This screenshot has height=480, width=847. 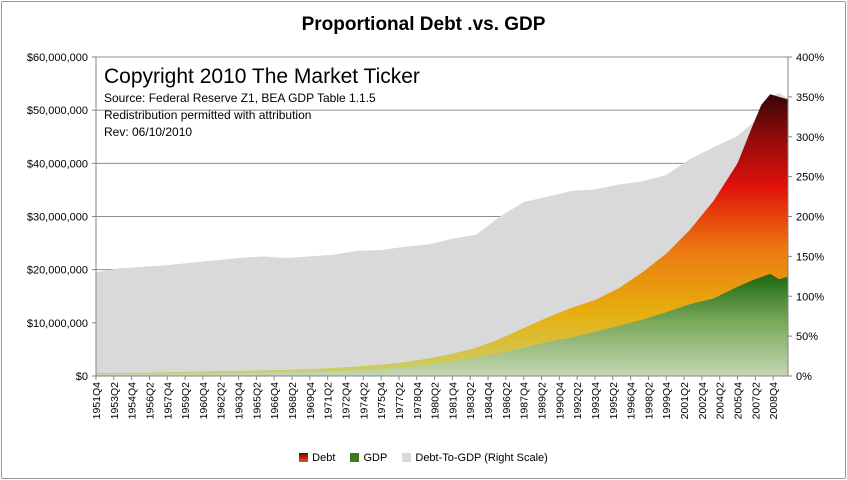 What do you see at coordinates (57, 111) in the screenshot?
I see `left-axis-tick-label: $50,000,000` at bounding box center [57, 111].